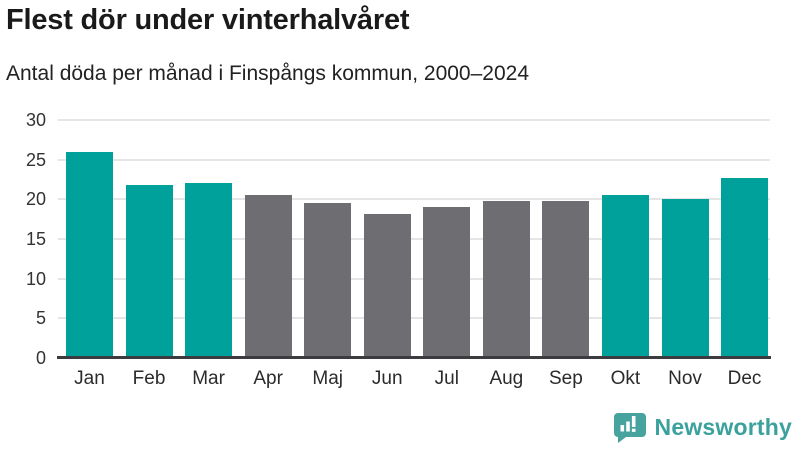  Describe the element at coordinates (35, 239) in the screenshot. I see `y-tick-label-15: 15` at that location.